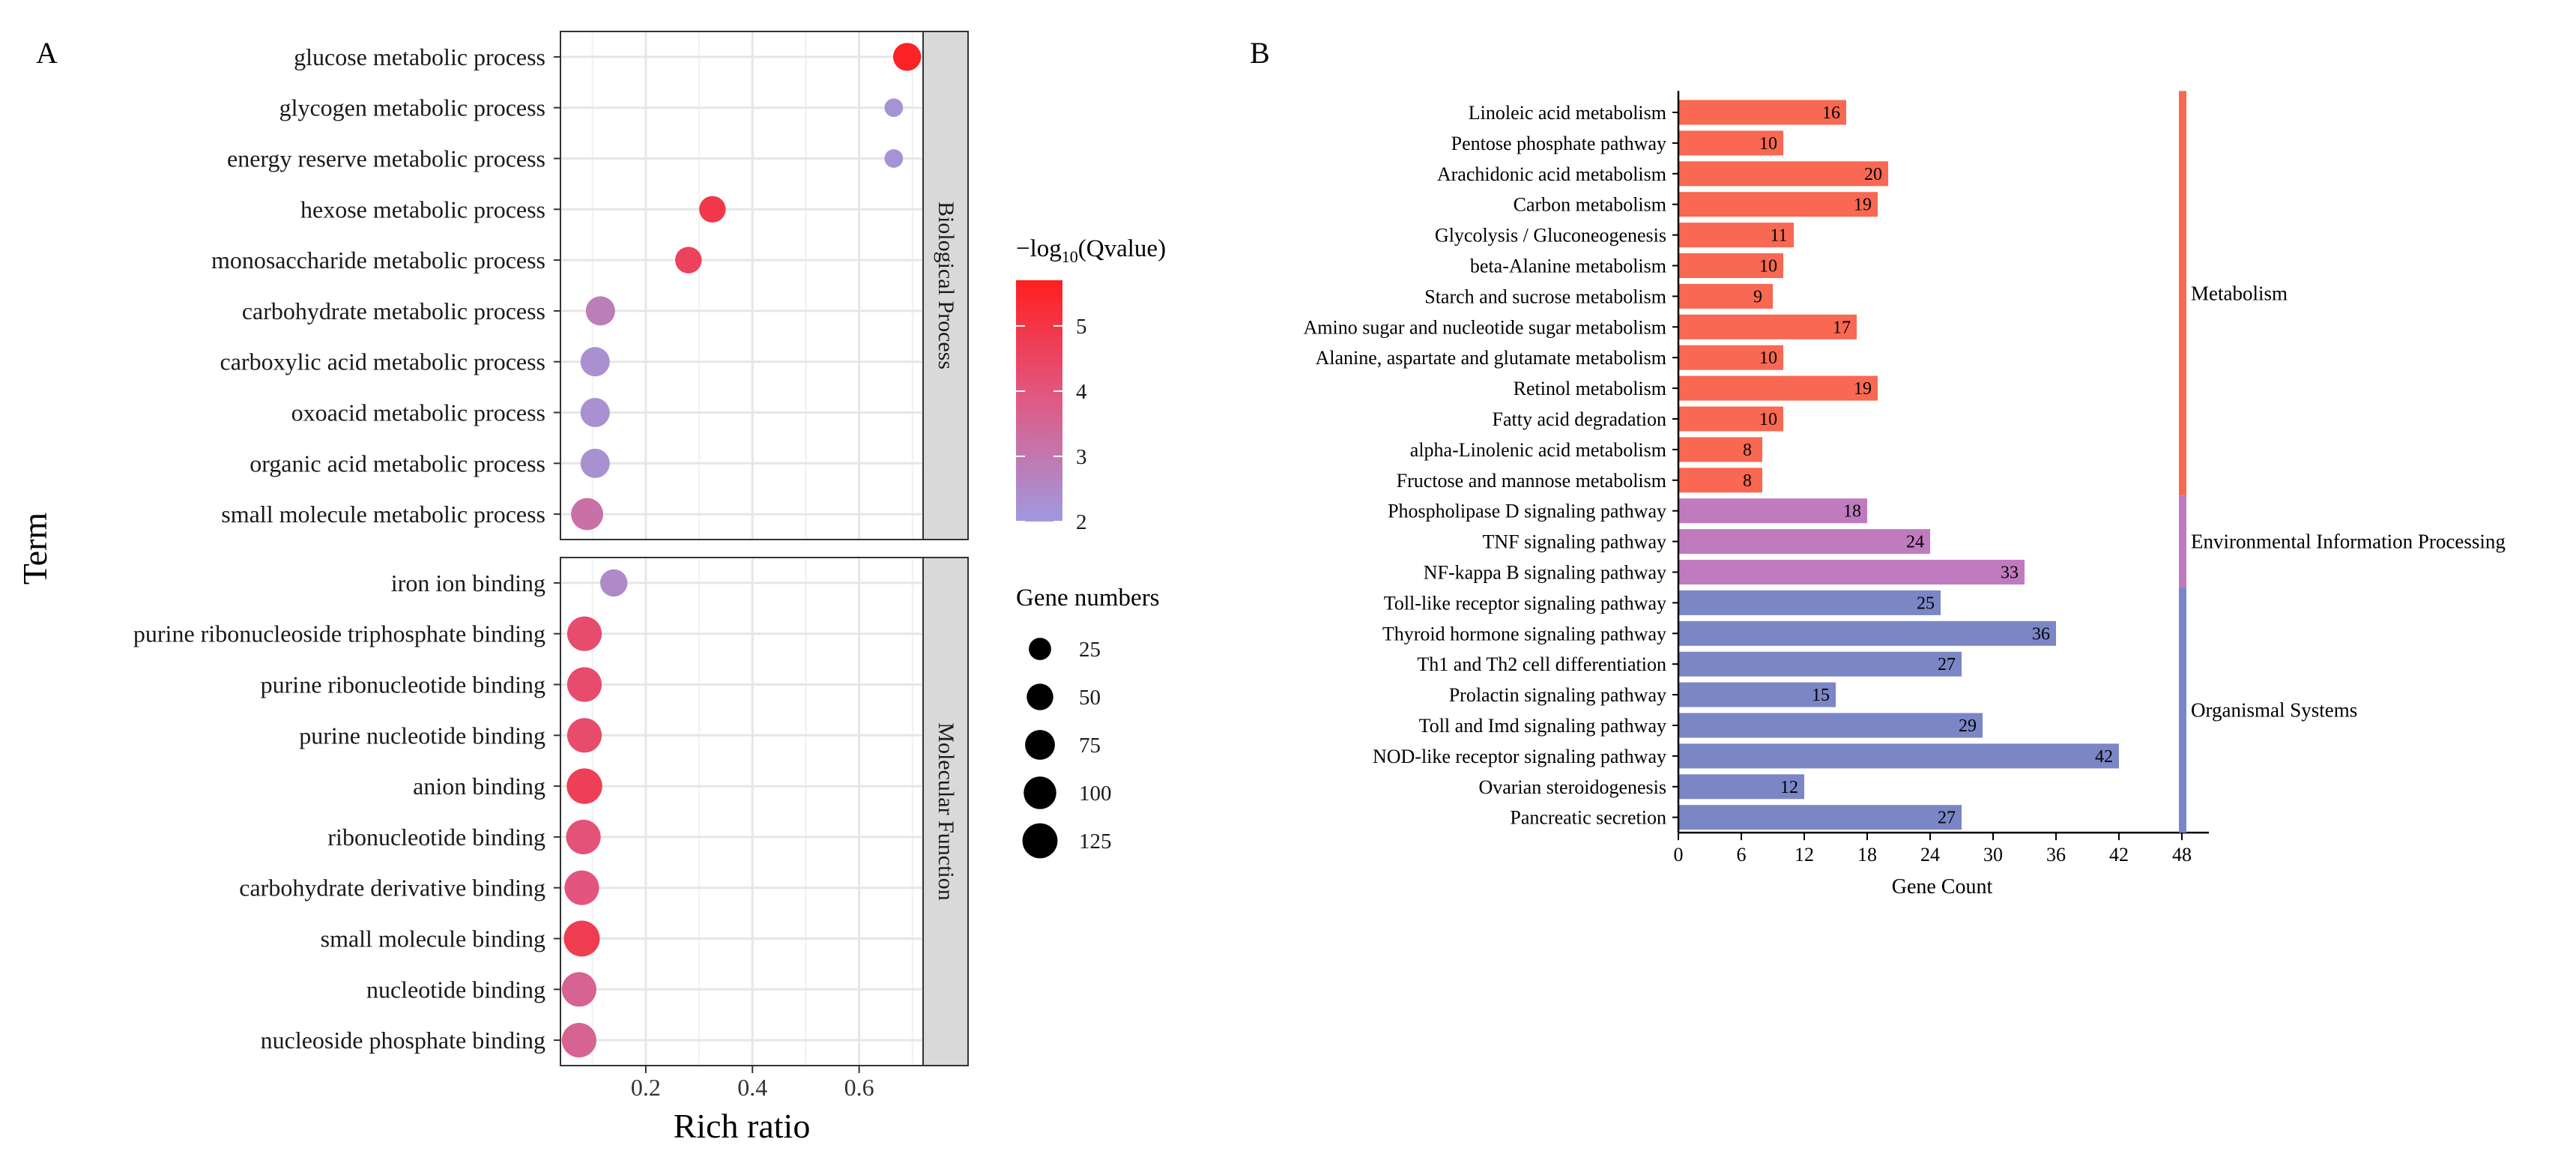  What do you see at coordinates (2182, 855) in the screenshot?
I see `x-tick-label-b: 48` at bounding box center [2182, 855].